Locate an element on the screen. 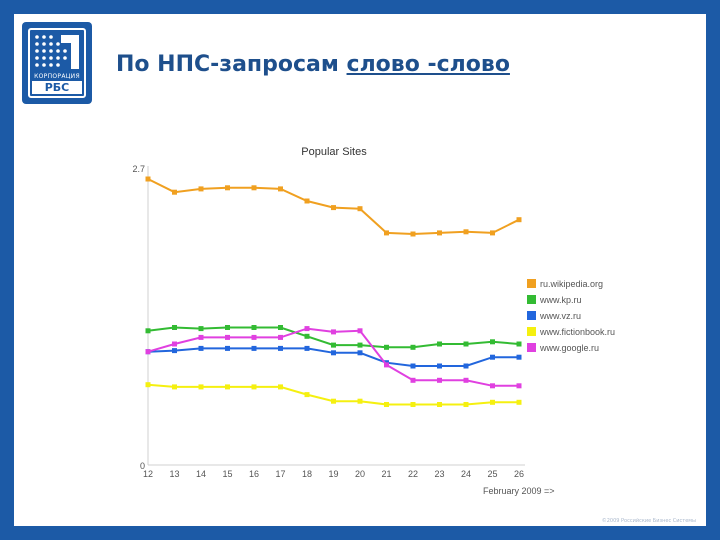  x-tick-label: 24 is located at coordinates (466, 474).